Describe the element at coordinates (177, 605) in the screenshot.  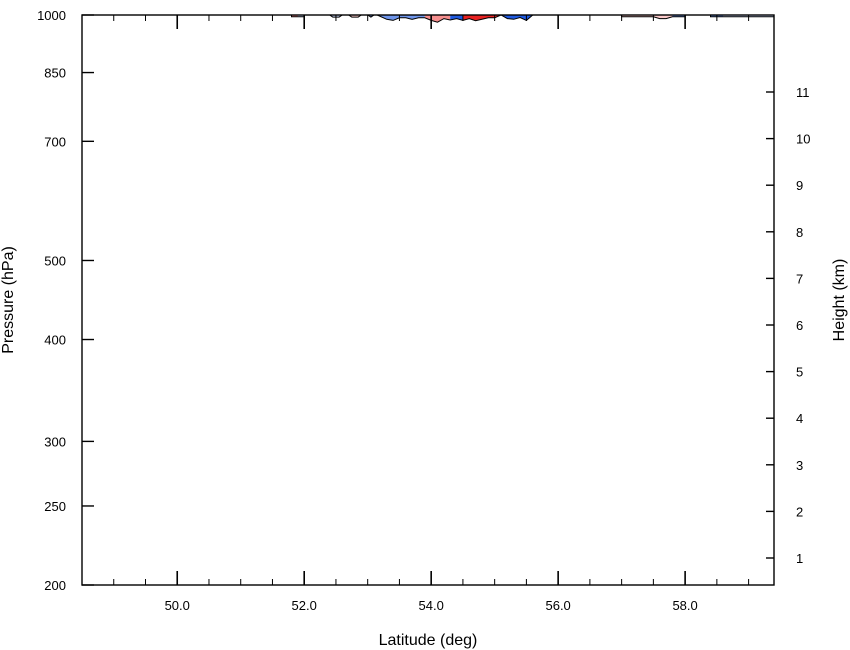
I see `x-tick-label: 50.0` at that location.